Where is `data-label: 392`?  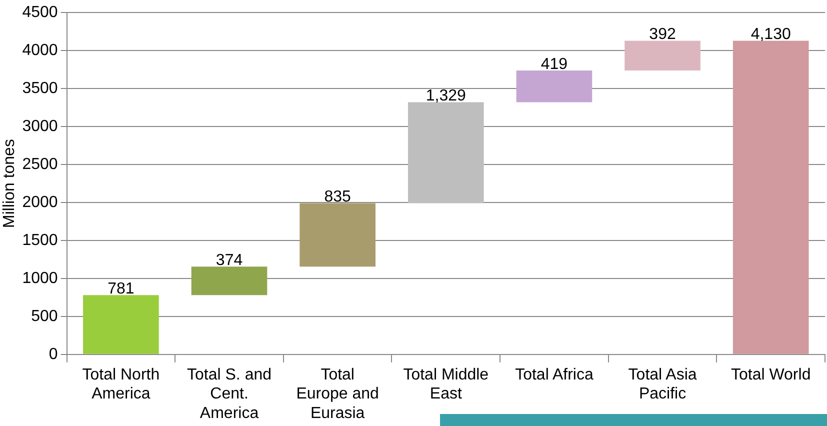
data-label: 392 is located at coordinates (662, 35).